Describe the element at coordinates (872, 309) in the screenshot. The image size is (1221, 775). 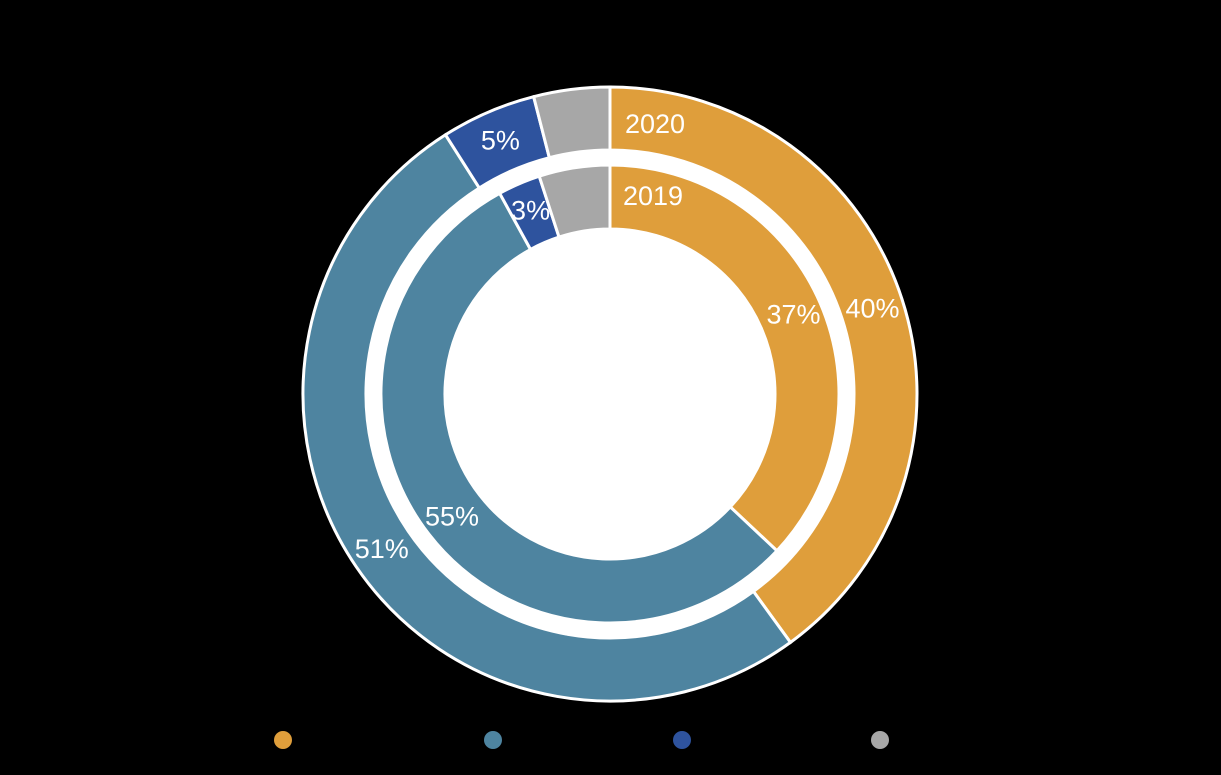
I see `segment-value-label: 40%` at that location.